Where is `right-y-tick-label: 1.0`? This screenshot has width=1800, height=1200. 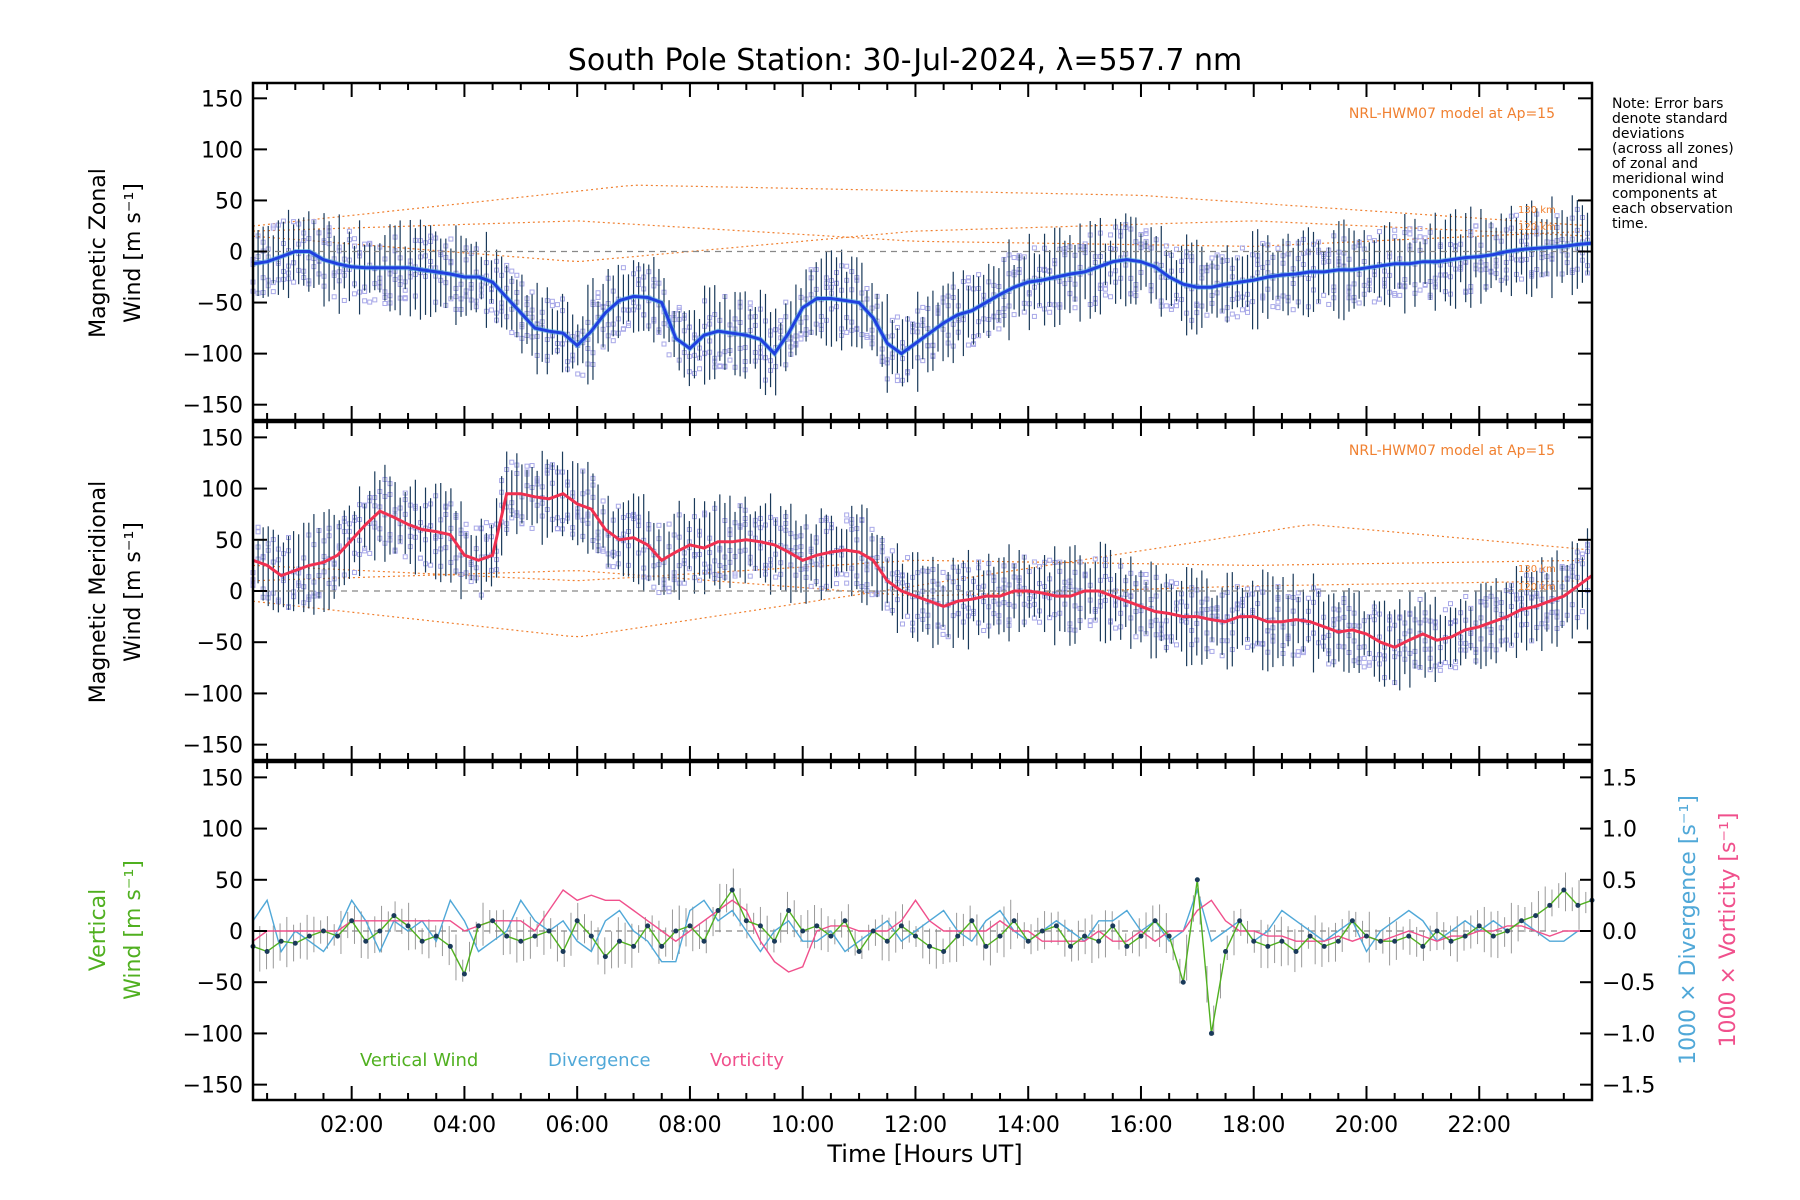
right-y-tick-label: 1.0 is located at coordinates (1619, 830).